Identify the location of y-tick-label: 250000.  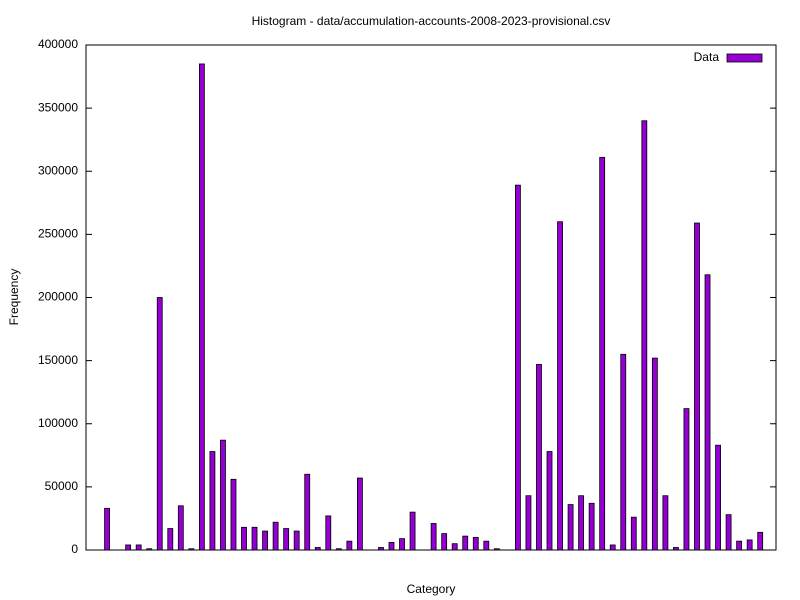
(58, 234).